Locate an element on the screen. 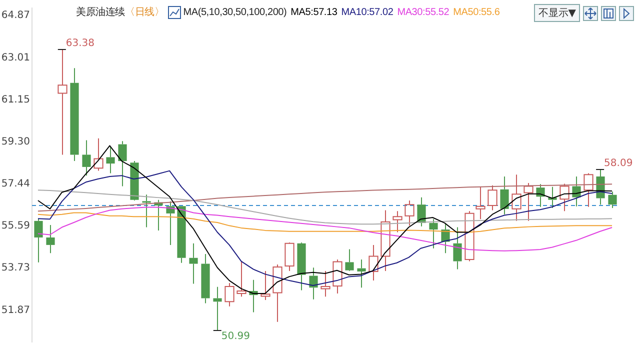 This screenshot has height=350, width=640. y-tick-label: 55.59 is located at coordinates (15, 226).